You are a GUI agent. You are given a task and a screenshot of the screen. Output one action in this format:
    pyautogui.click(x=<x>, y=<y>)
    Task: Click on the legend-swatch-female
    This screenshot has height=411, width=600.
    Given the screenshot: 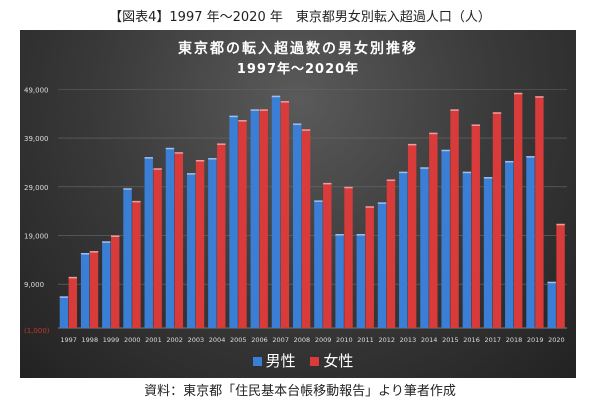 What is the action you would take?
    pyautogui.click(x=315, y=361)
    